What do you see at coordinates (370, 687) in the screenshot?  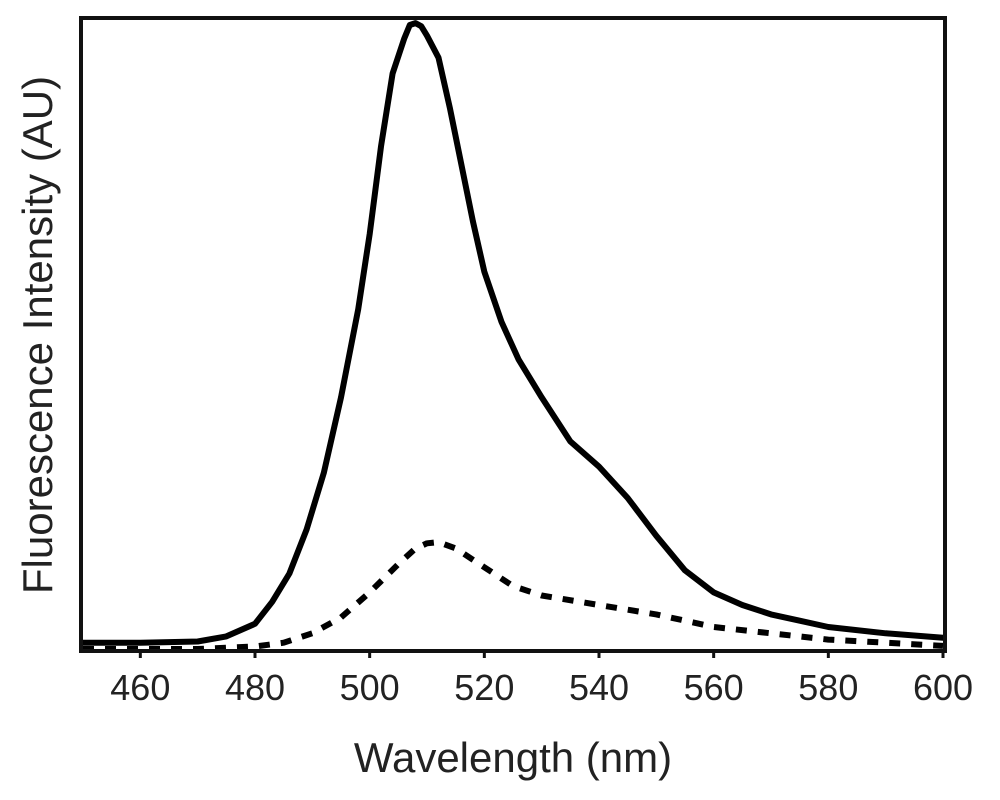 I see `x-tick-label: 500` at bounding box center [370, 687].